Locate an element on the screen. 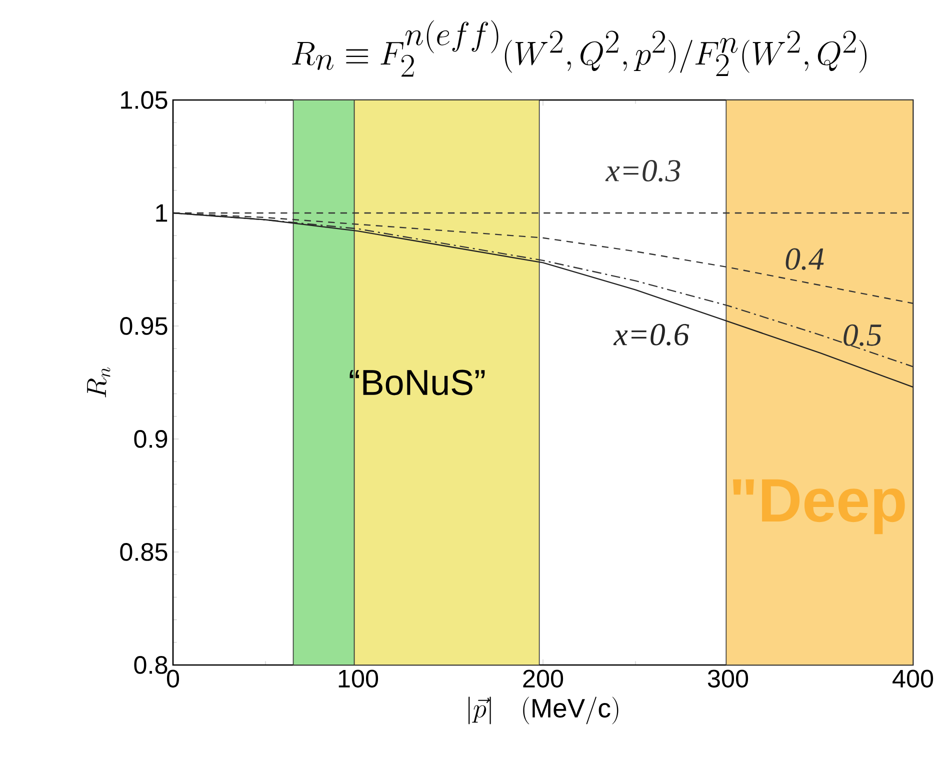 The height and width of the screenshot is (780, 948). x-tick-label: 200 is located at coordinates (543, 679).